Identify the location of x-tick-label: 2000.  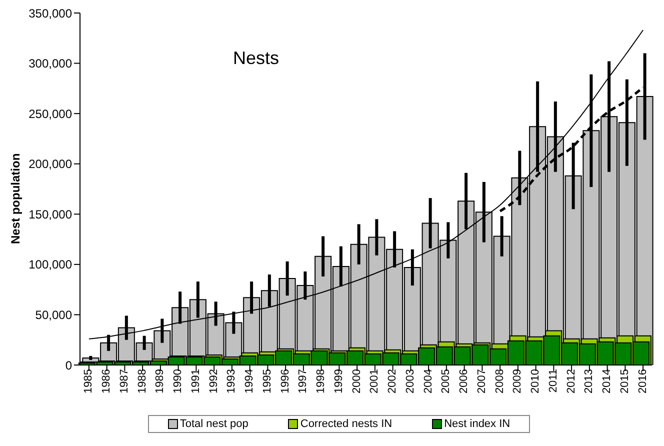
(356, 381).